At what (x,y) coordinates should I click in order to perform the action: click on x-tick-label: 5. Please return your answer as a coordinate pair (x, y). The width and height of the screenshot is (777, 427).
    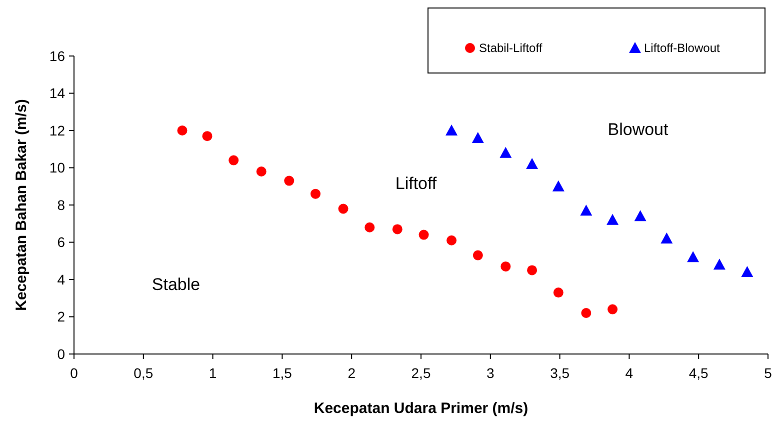
    Looking at the image, I should click on (768, 373).